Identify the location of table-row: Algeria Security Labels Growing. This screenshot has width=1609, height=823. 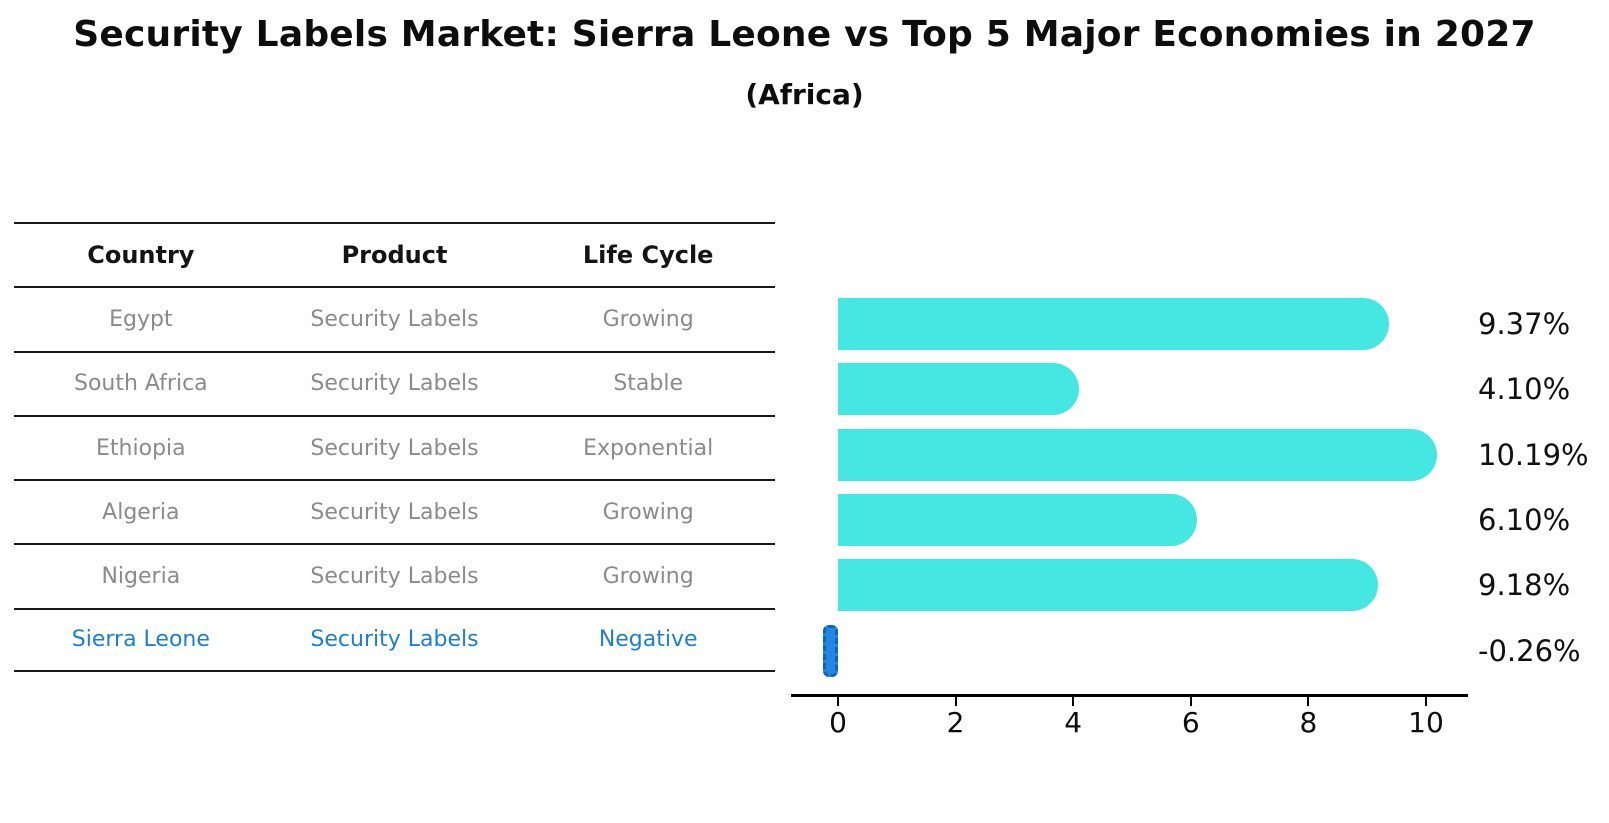
(394, 511).